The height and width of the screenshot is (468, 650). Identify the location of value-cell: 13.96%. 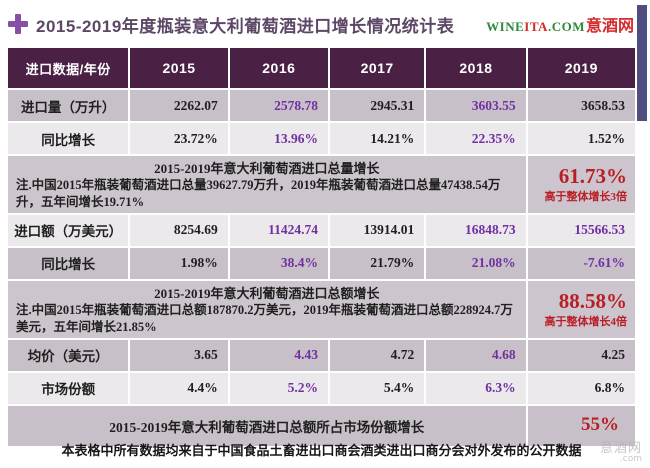
(278, 138).